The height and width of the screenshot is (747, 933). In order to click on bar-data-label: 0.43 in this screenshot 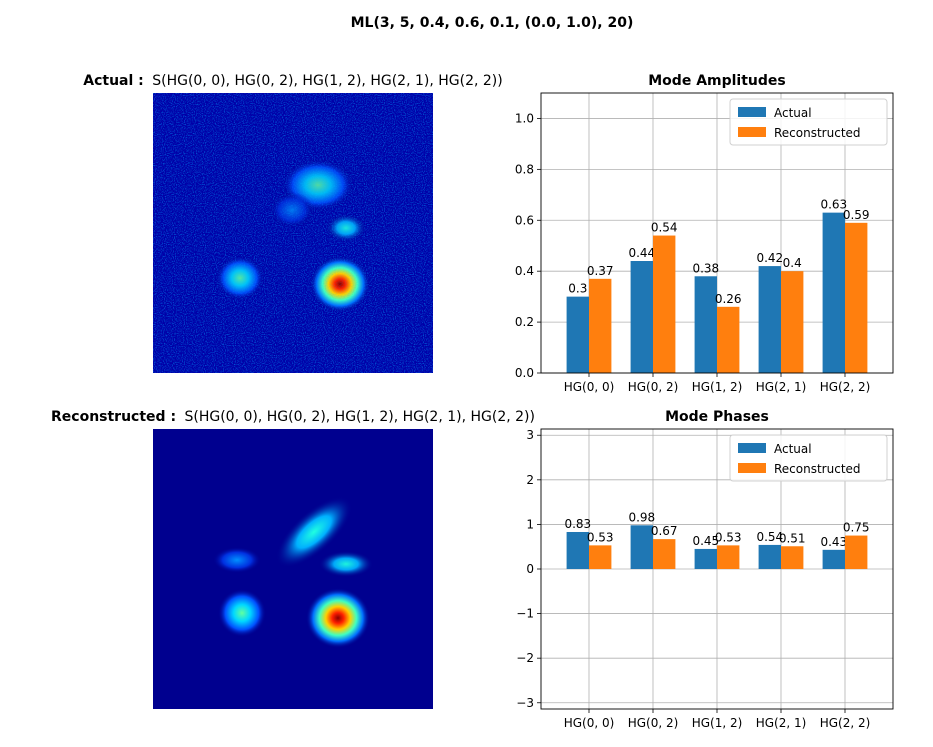, I will do `click(833, 542)`.